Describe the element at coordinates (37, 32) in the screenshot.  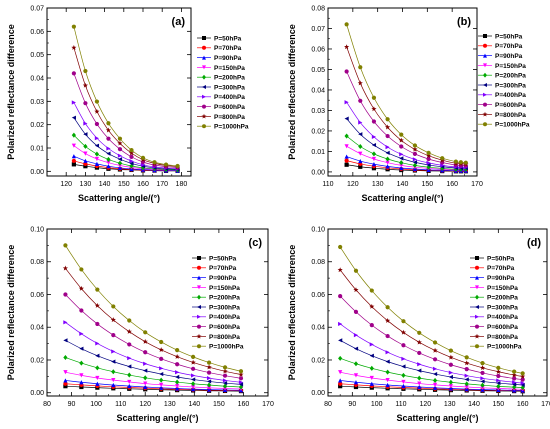
I see `y-tick-label: 0.06` at that location.